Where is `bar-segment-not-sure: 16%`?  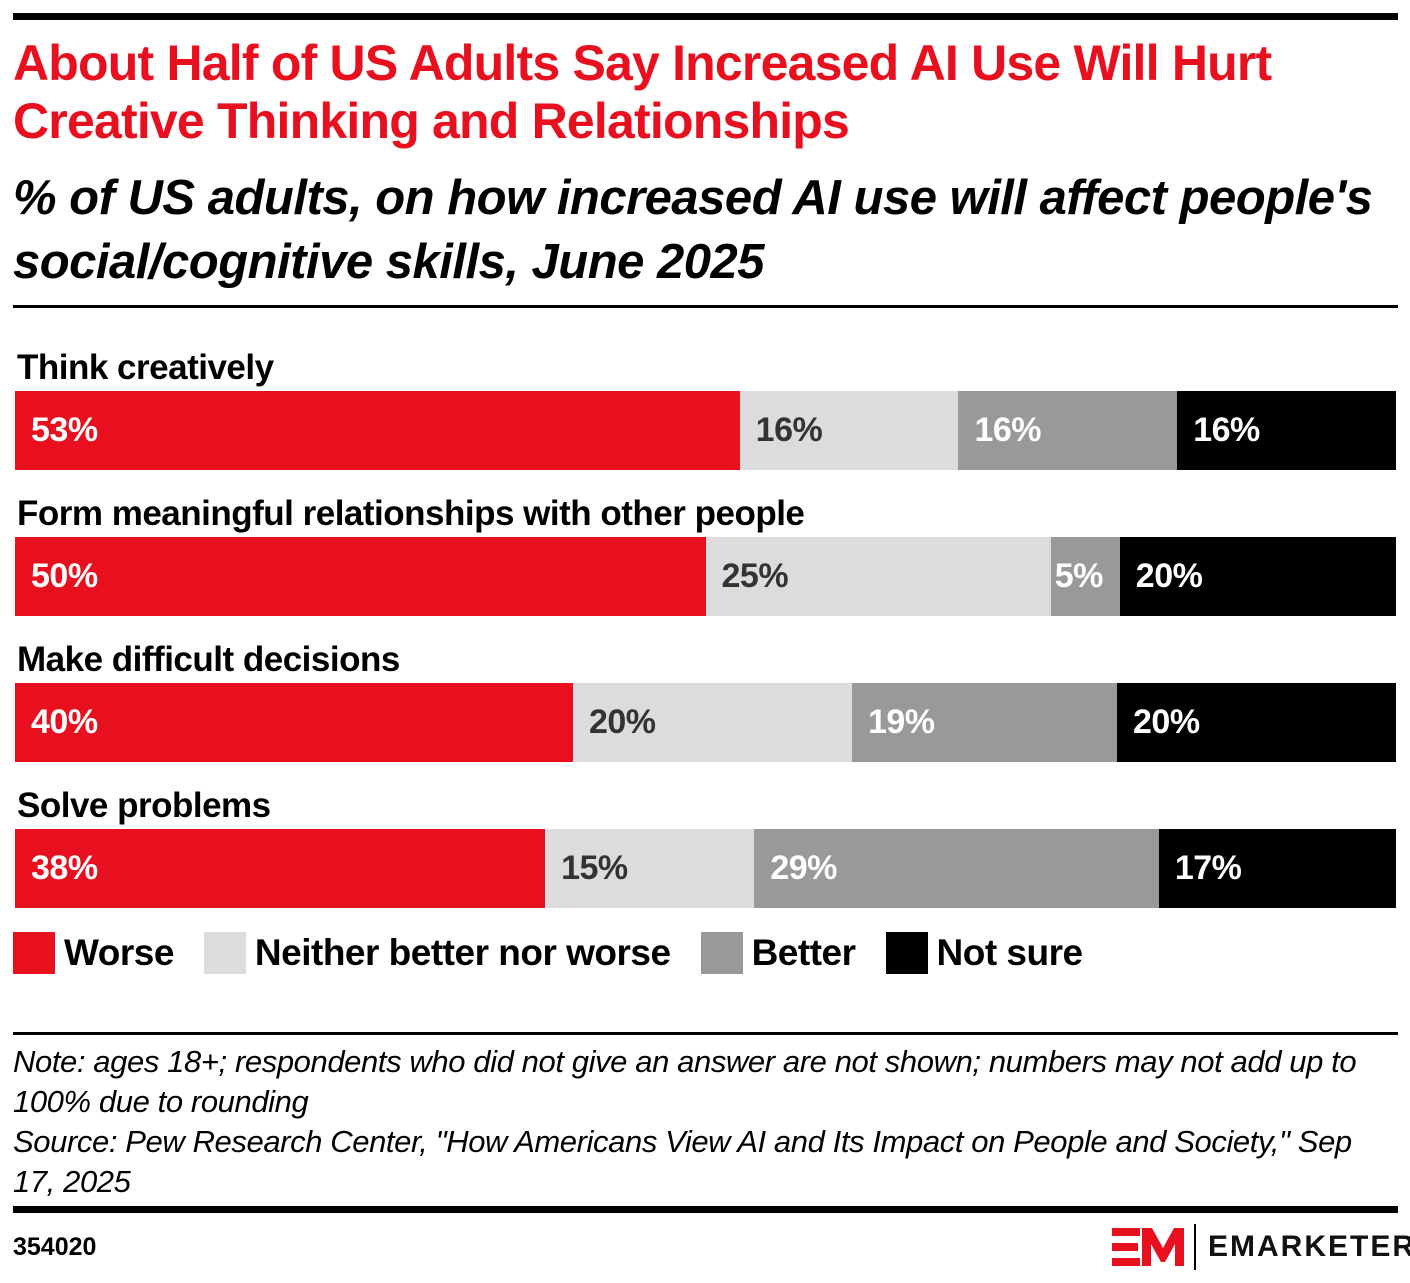
bar-segment-not-sure: 16% is located at coordinates (1286, 430).